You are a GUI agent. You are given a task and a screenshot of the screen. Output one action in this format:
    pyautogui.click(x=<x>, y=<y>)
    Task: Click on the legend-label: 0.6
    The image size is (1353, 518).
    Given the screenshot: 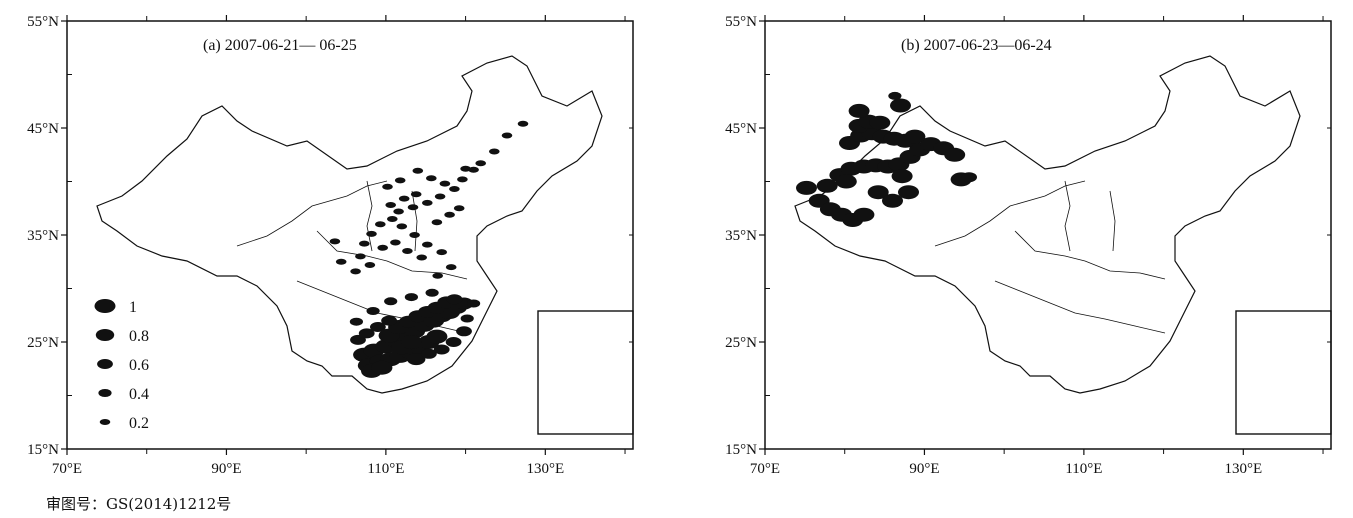 What is the action you would take?
    pyautogui.click(x=139, y=365)
    